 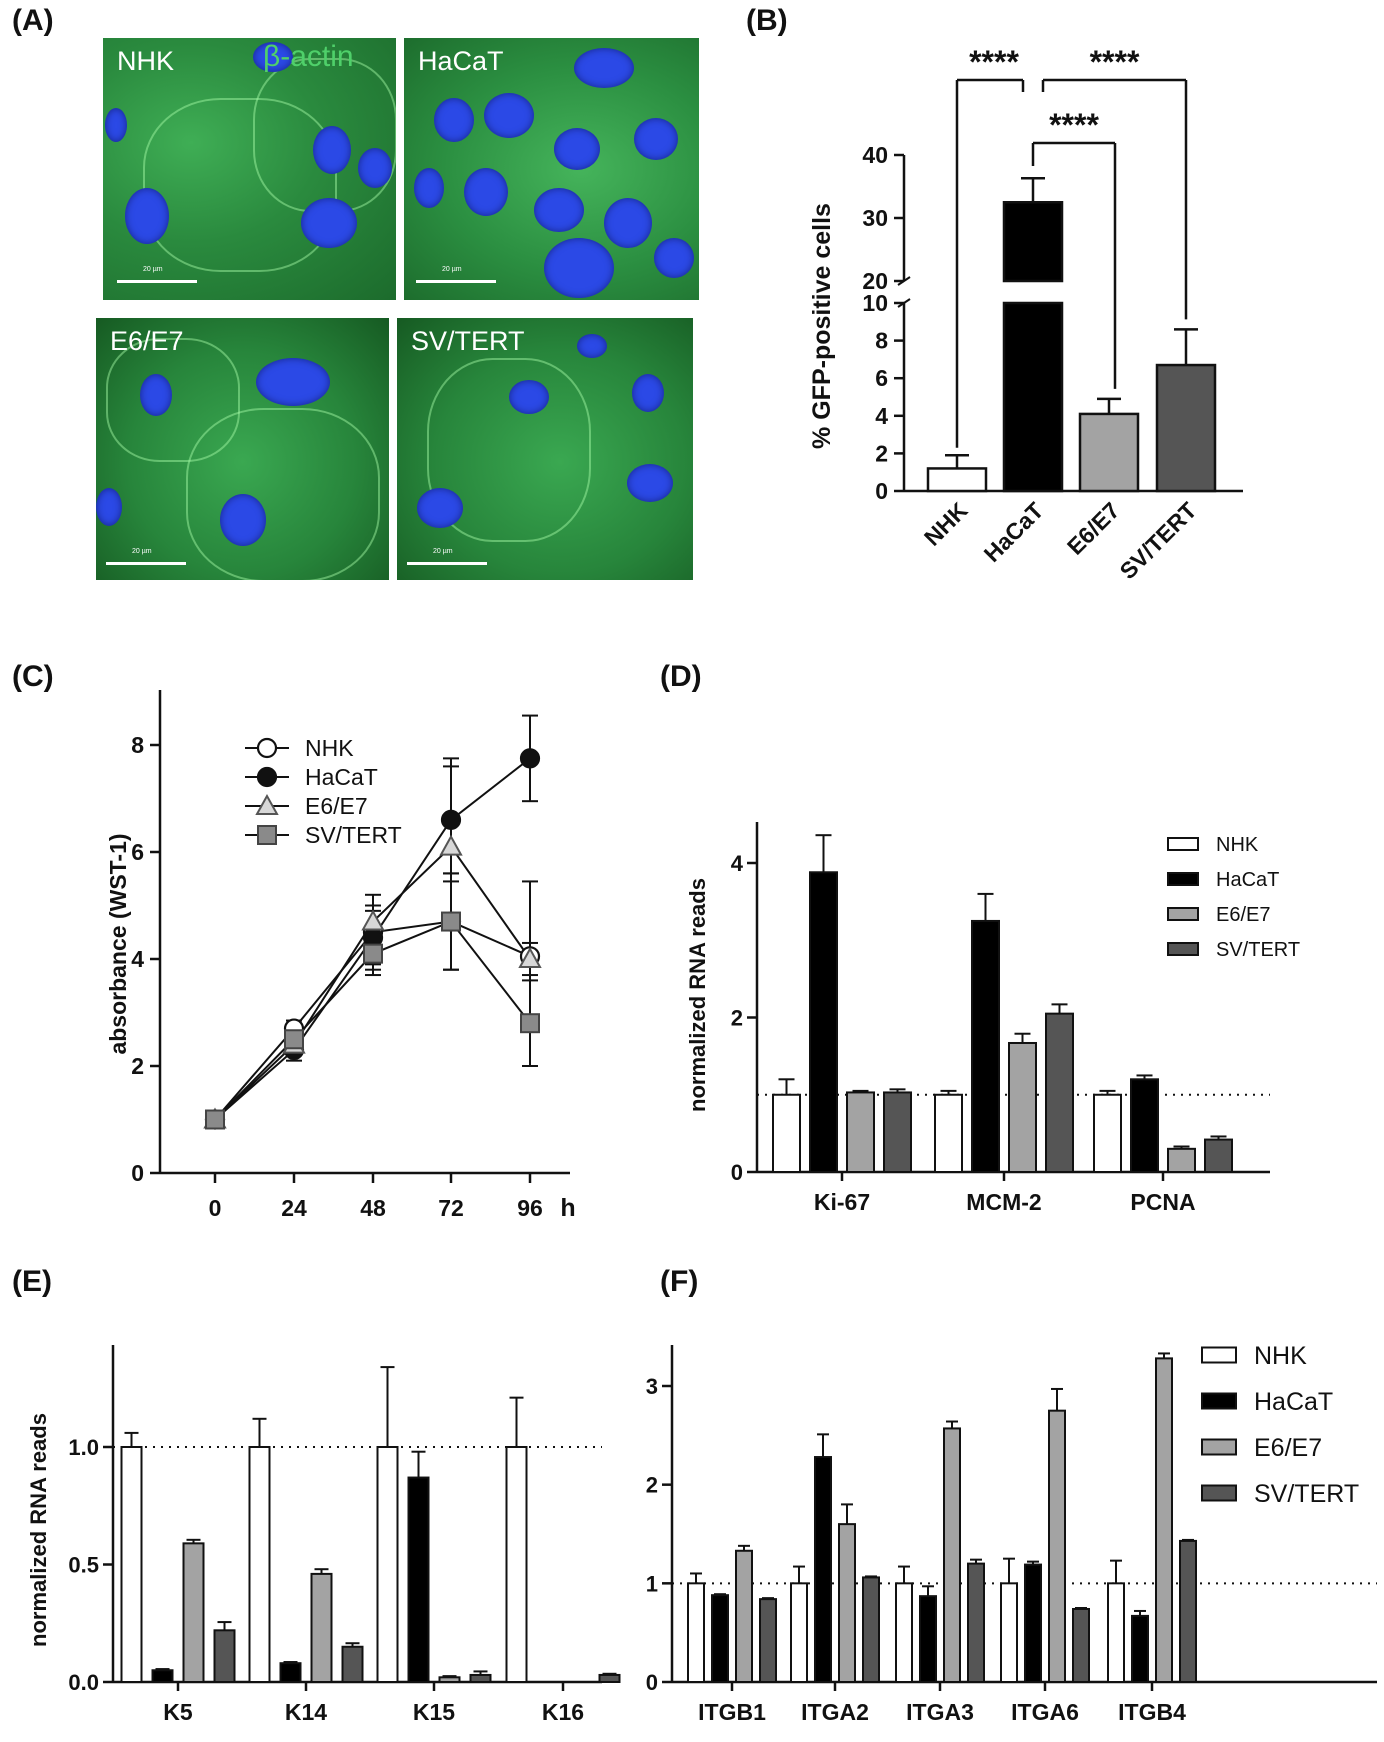 I want to click on x-tick-label: 24, so click(x=294, y=1208).